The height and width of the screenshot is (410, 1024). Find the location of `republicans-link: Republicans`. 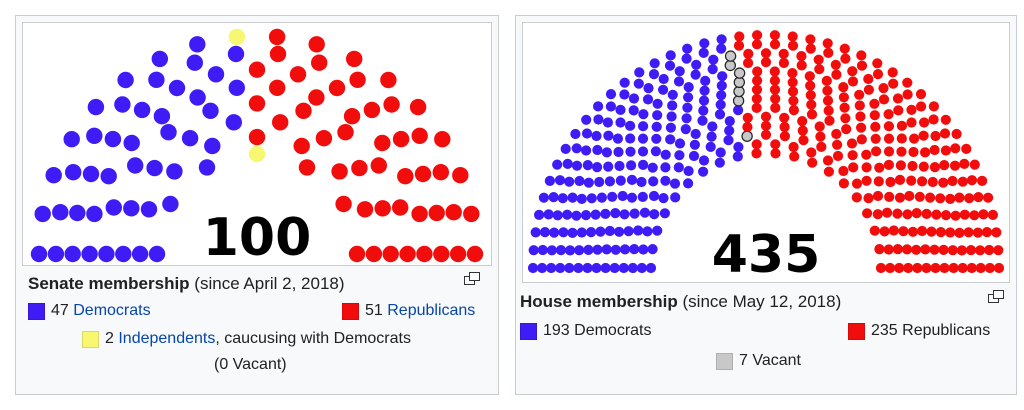

republicans-link: Republicans is located at coordinates (431, 310).